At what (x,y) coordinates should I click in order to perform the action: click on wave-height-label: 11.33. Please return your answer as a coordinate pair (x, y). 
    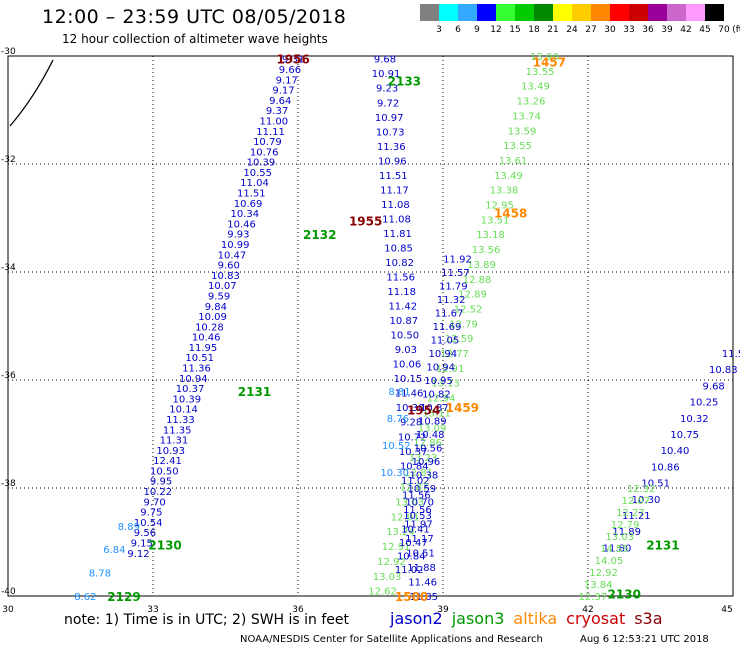
    Looking at the image, I should click on (180, 420).